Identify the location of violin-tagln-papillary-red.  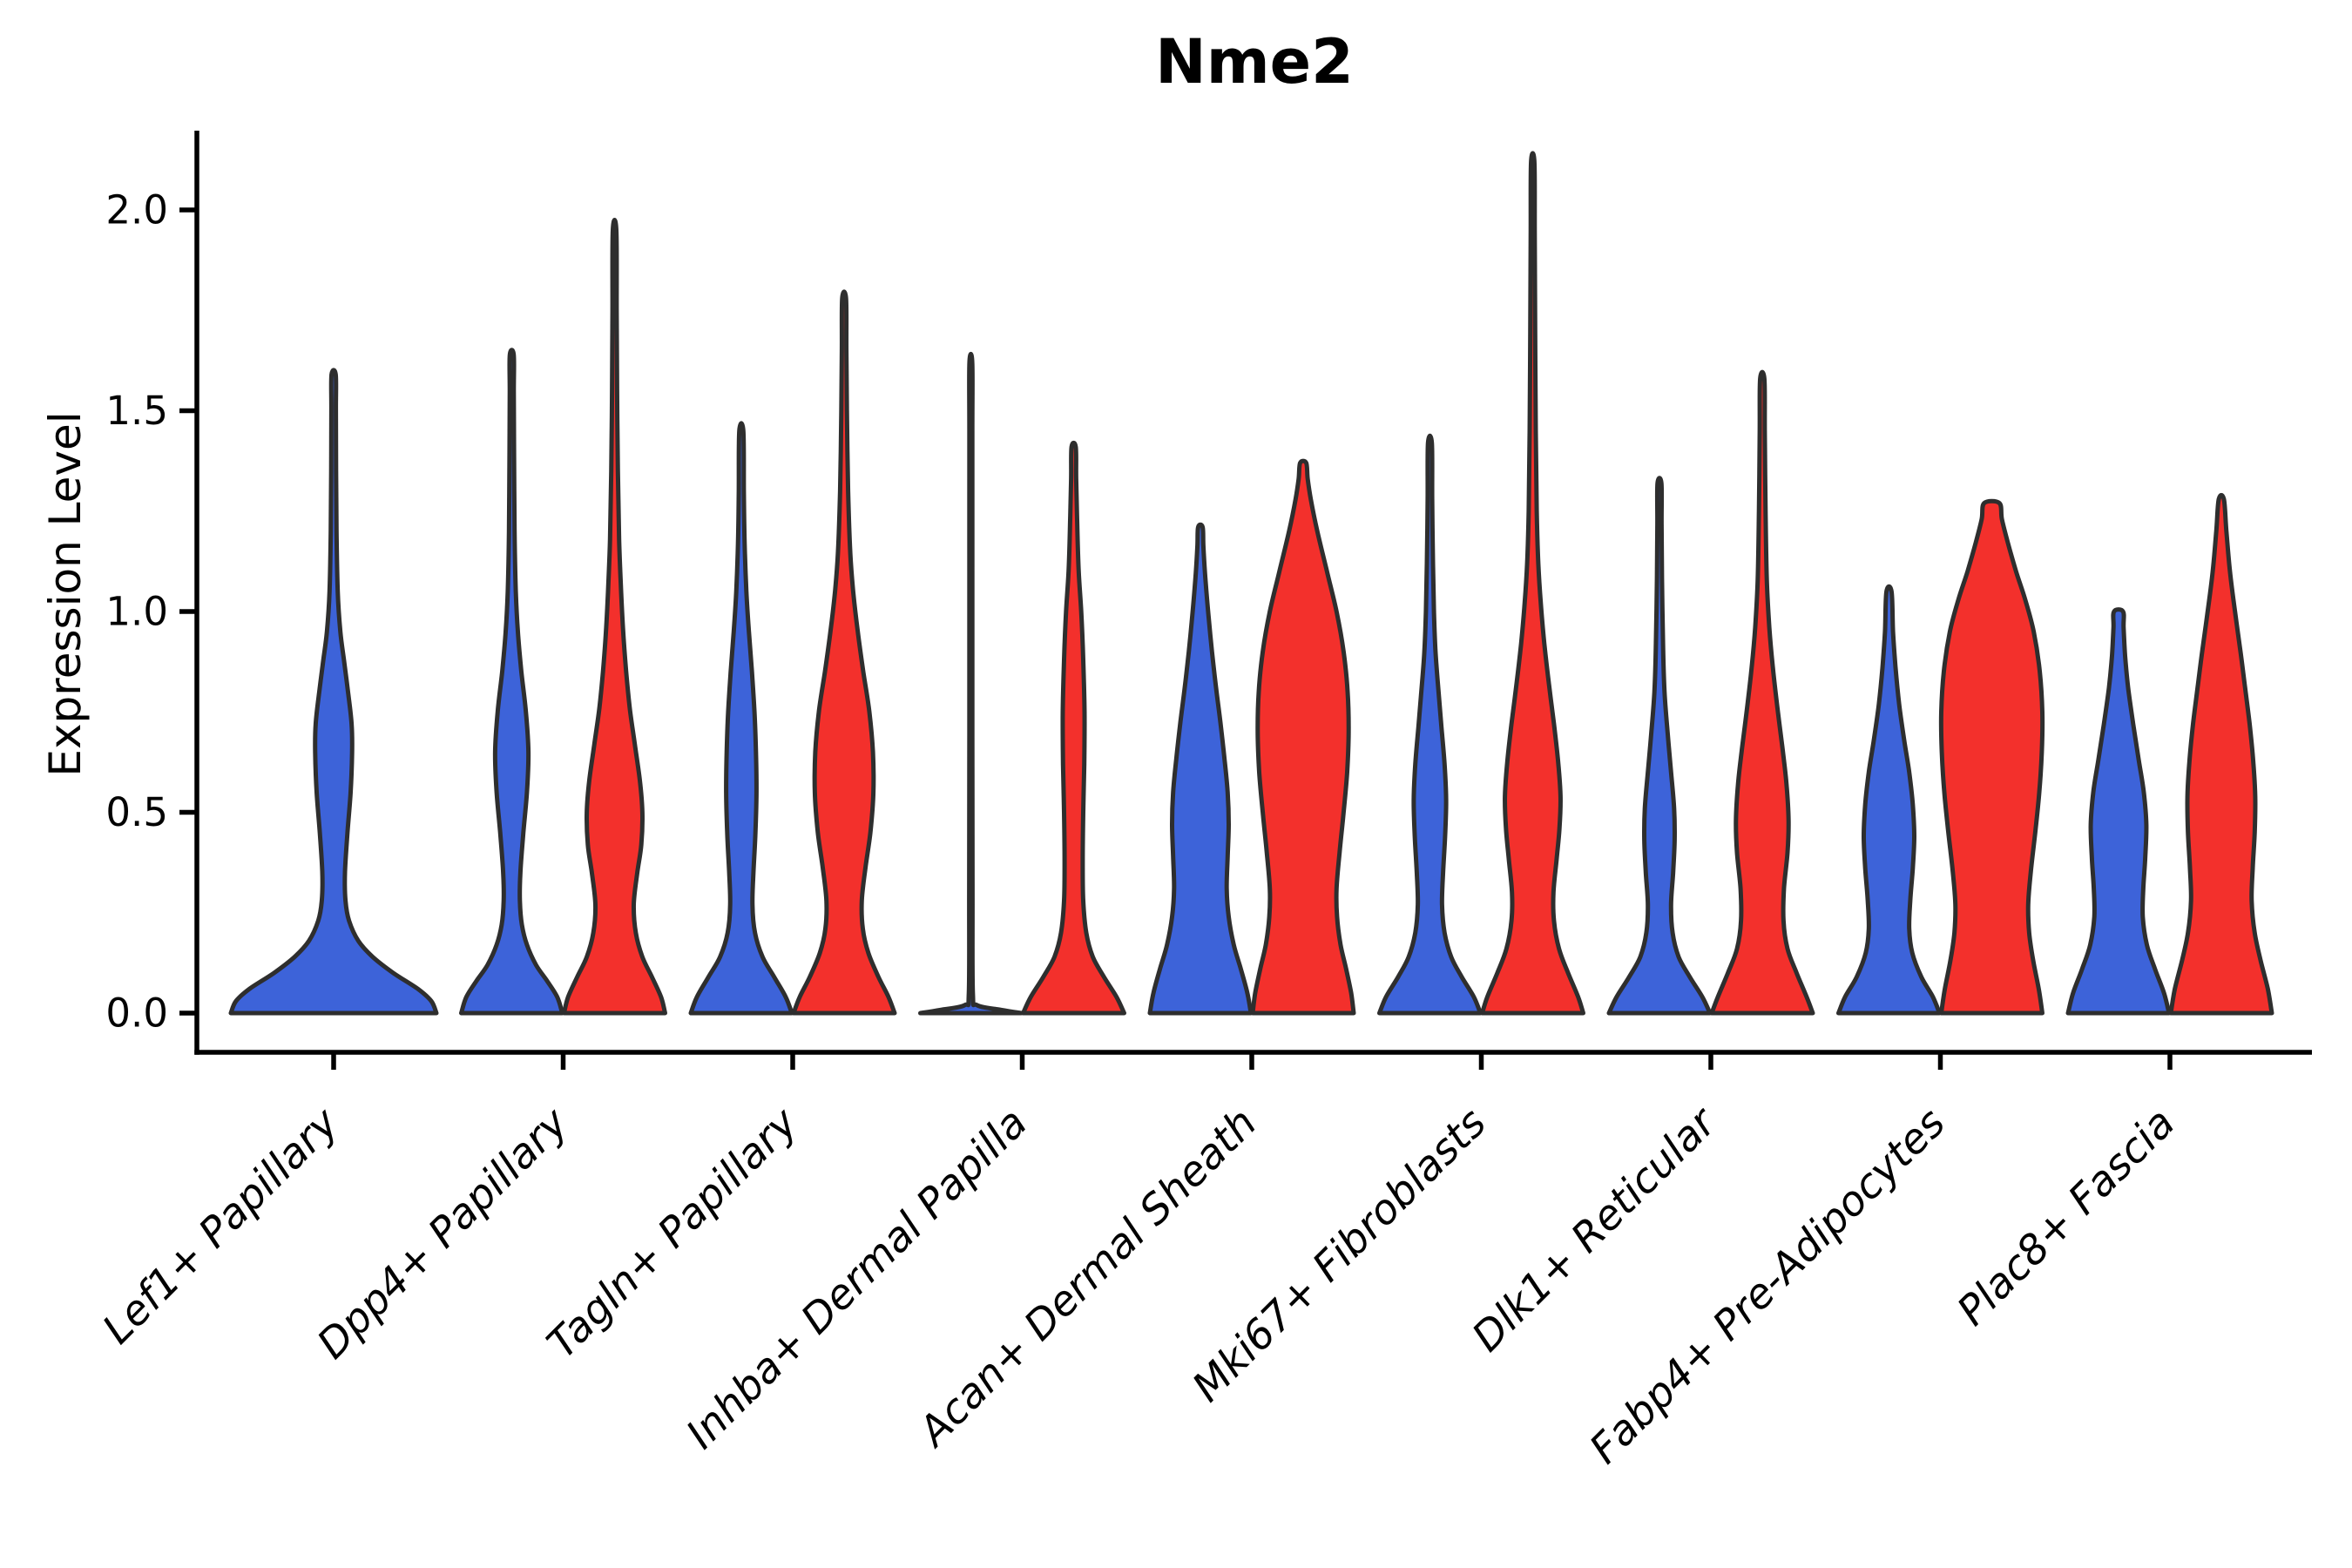
(844, 652).